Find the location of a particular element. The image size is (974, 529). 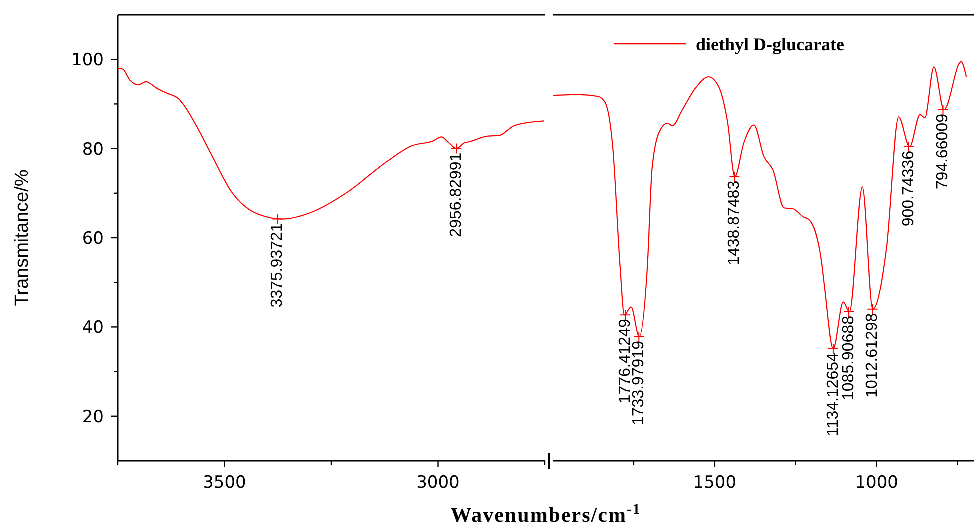

annotation: 900.74336 is located at coordinates (909, 188).